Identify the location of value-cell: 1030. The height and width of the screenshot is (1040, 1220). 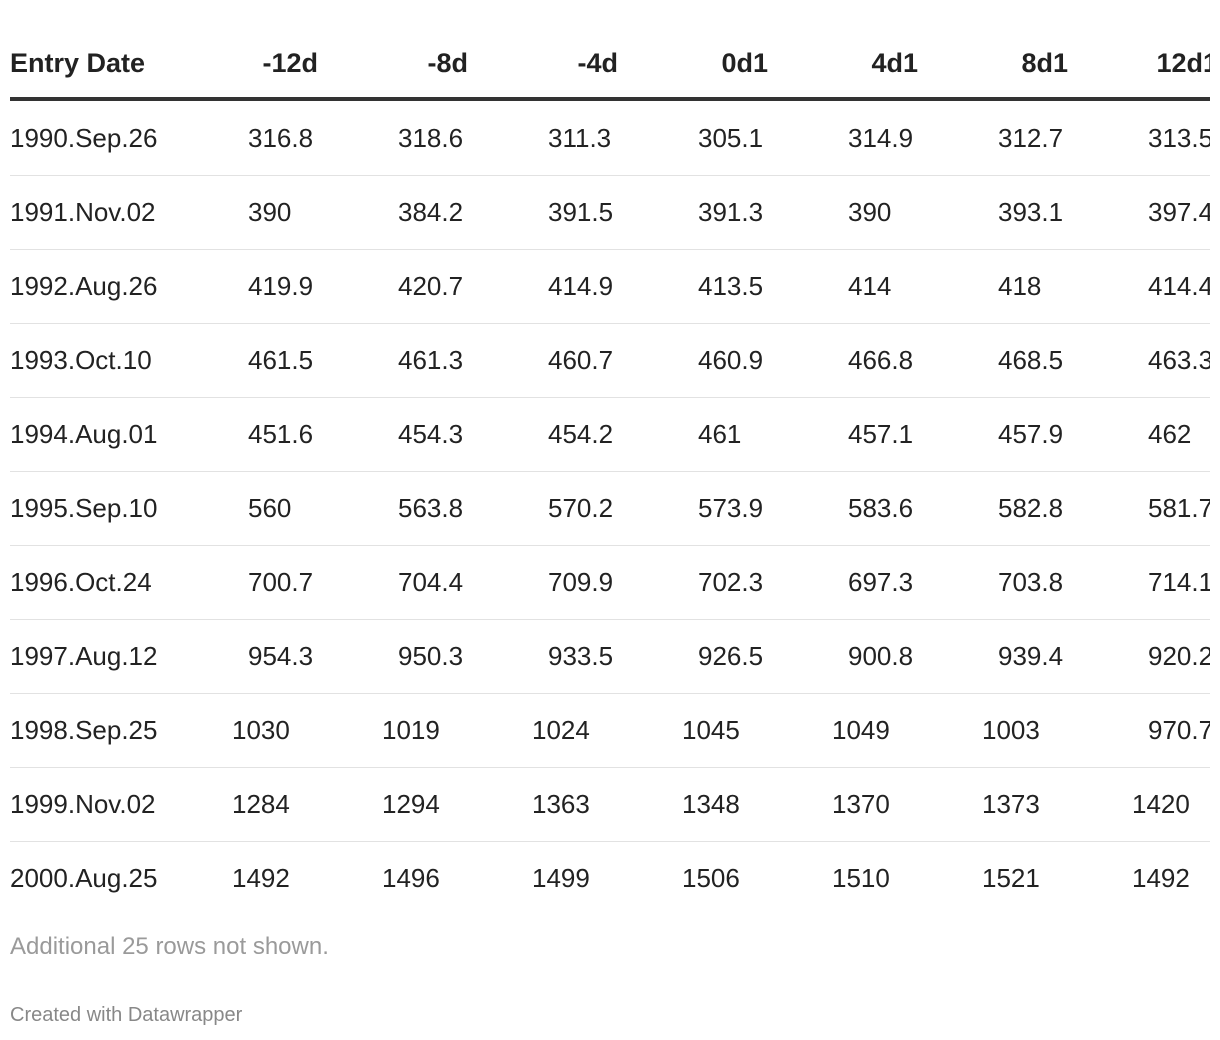
(261, 730).